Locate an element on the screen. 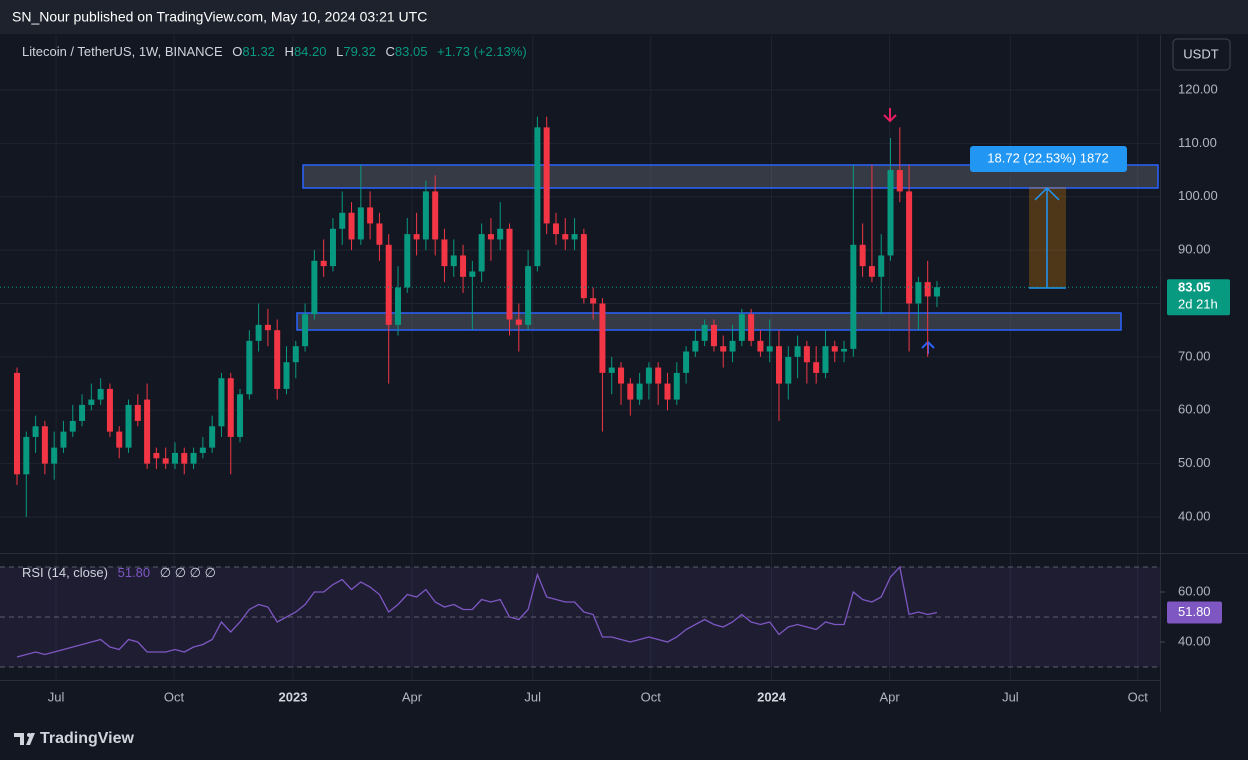  low-value: 79.32 is located at coordinates (359, 51).